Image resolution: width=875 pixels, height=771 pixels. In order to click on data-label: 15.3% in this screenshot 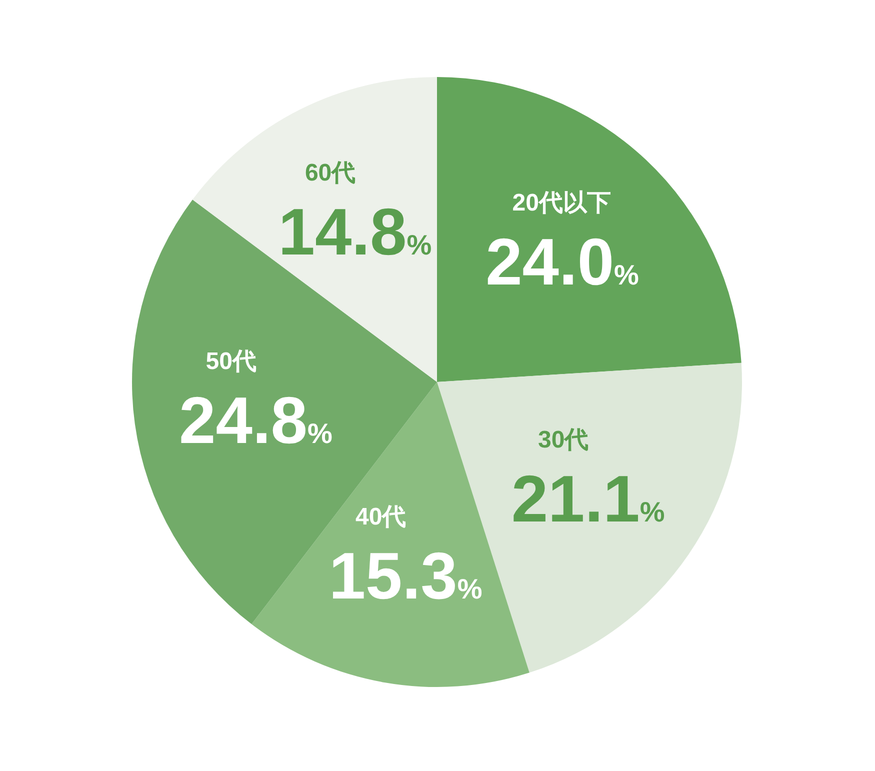, I will do `click(405, 575)`.